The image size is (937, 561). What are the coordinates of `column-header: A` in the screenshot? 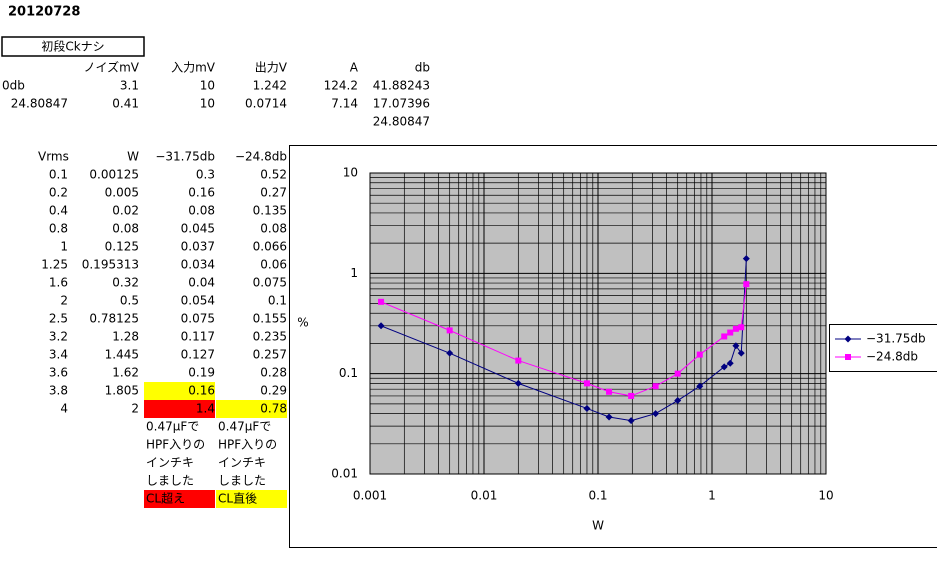 It's located at (354, 68).